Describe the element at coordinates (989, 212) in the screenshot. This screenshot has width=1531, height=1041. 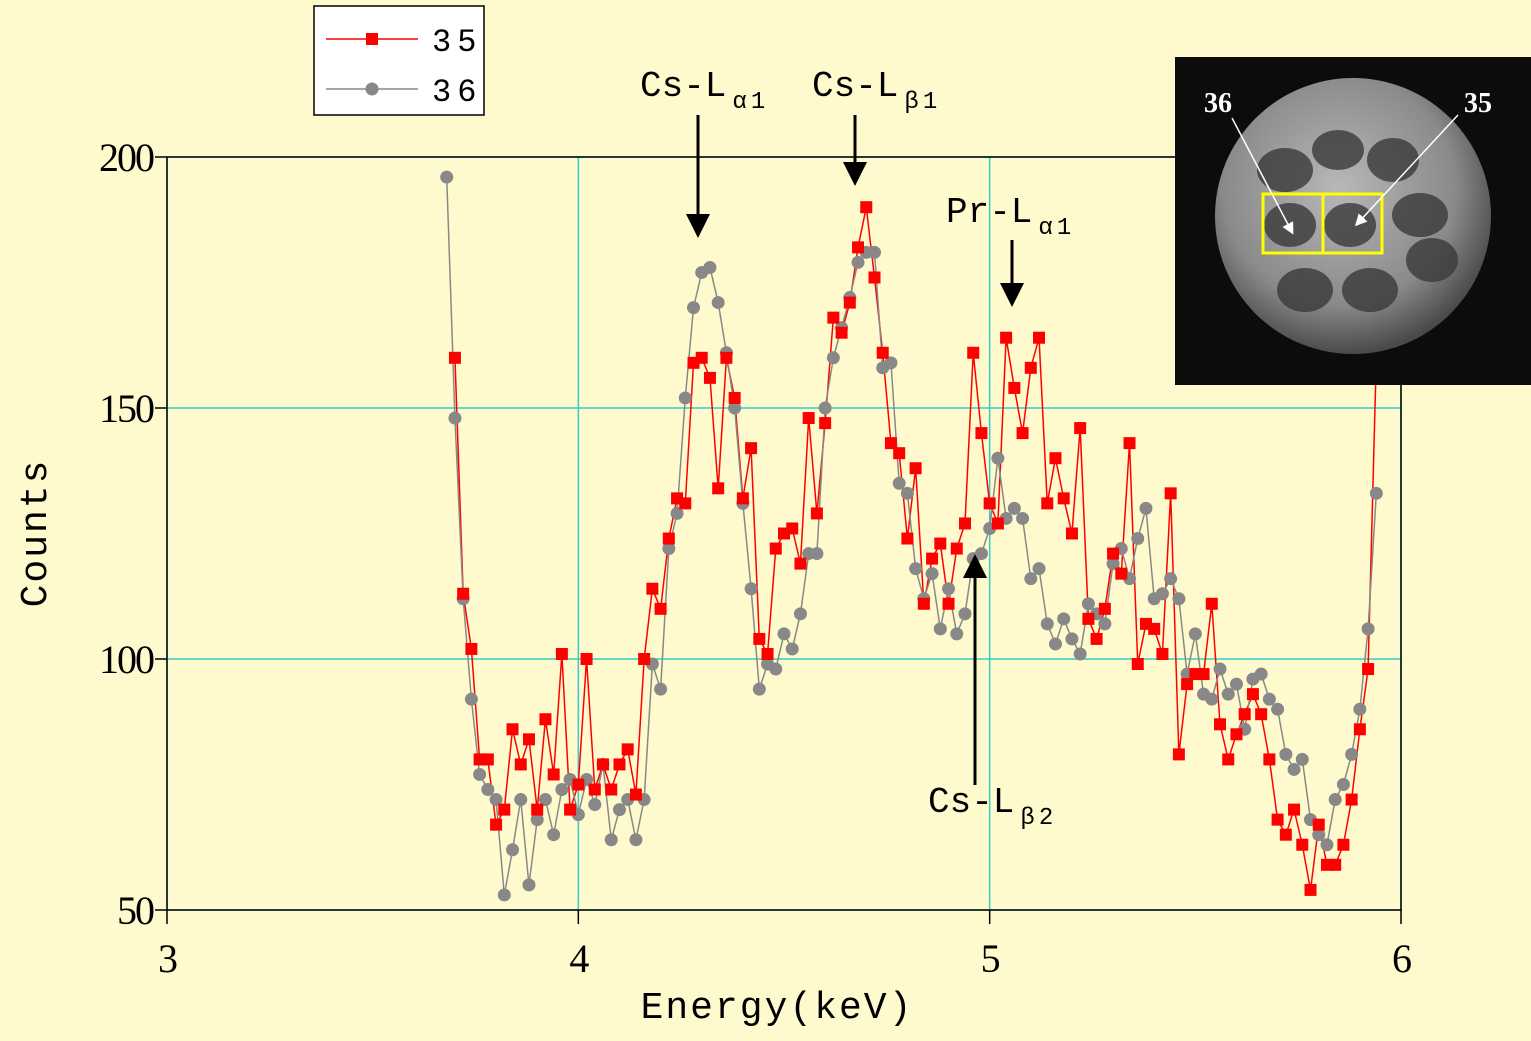
I see `annotation-text: Pr-L` at that location.